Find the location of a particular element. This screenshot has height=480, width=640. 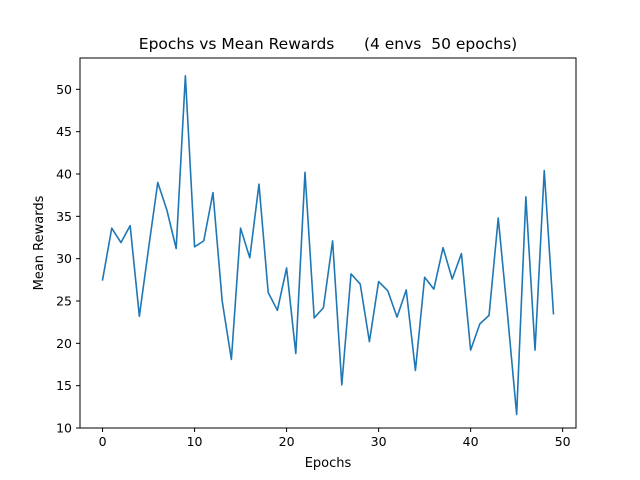

x-tick-label: 20 is located at coordinates (287, 441).